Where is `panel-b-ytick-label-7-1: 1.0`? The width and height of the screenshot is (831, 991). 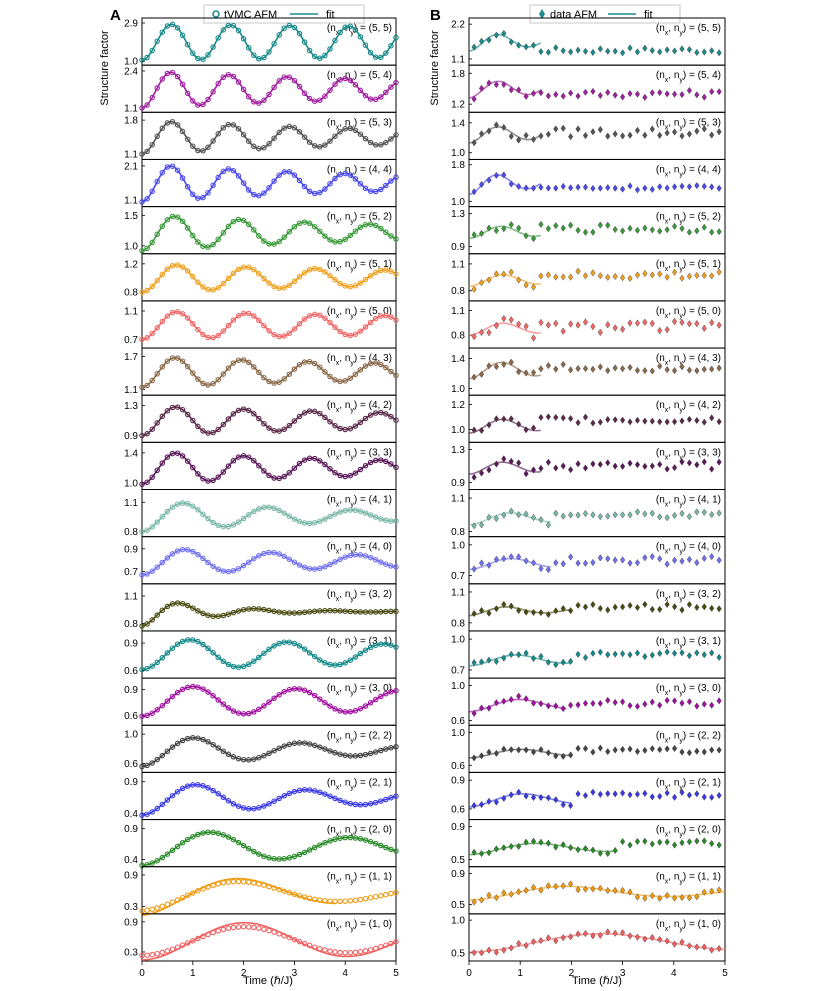
panel-b-ytick-label-7-1: 1.0 is located at coordinates (458, 389).